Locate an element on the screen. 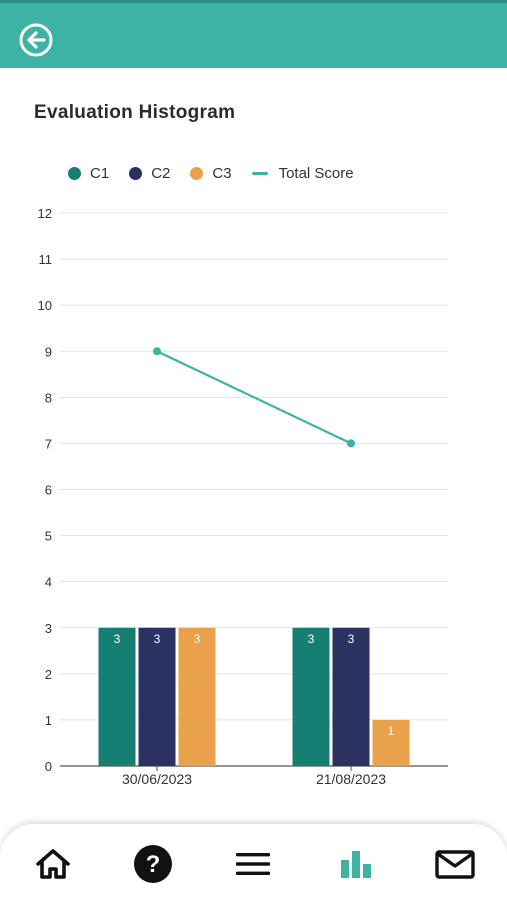 Image resolution: width=507 pixels, height=900 pixels. back-button is located at coordinates (36, 40).